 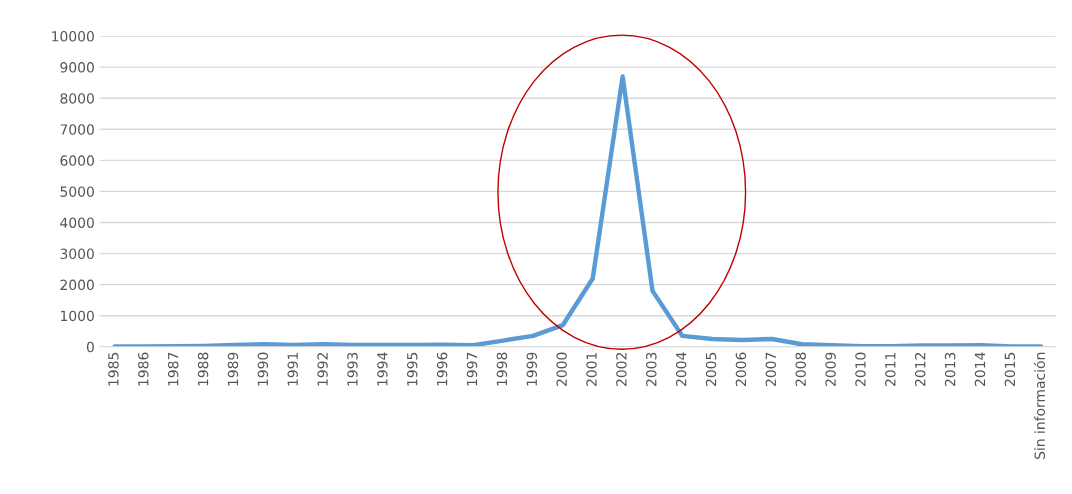 I want to click on x-tick-label: 2009, so click(x=830, y=369).